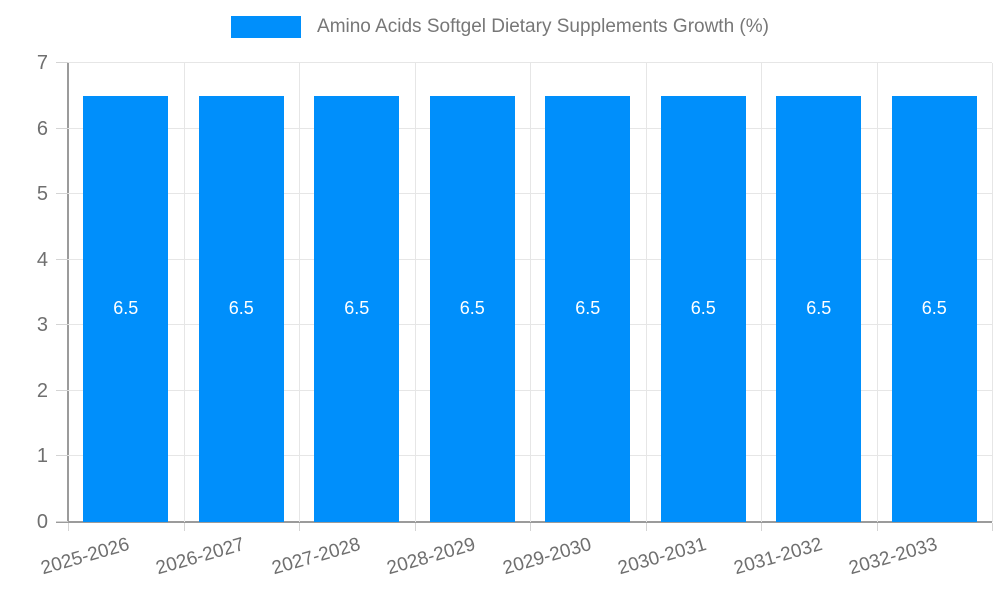  I want to click on y-axis-label: 5, so click(42, 194).